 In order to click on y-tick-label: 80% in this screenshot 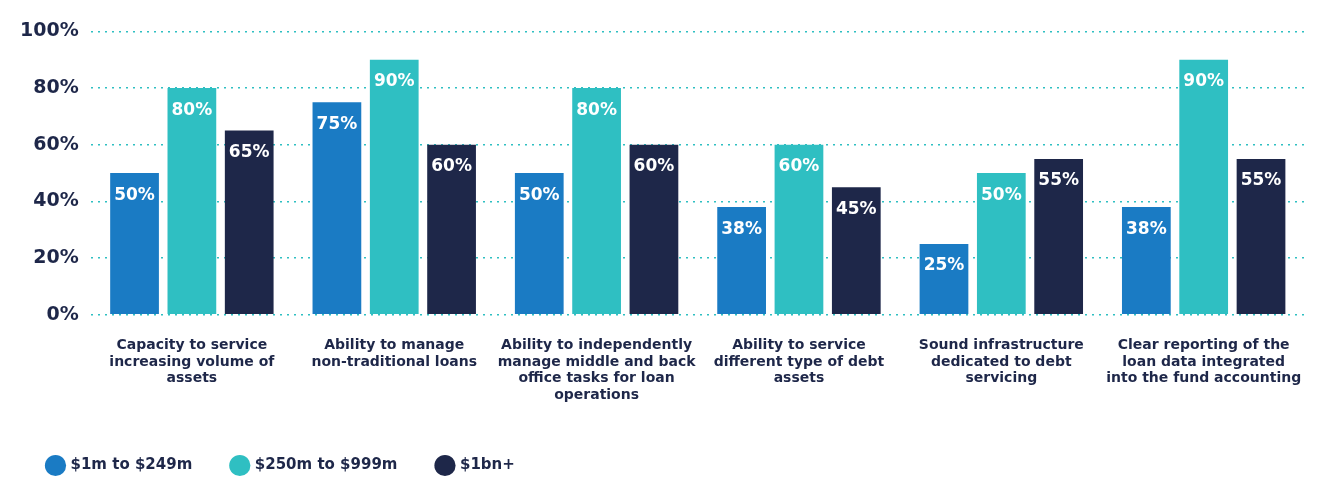, I will do `click(56, 86)`.